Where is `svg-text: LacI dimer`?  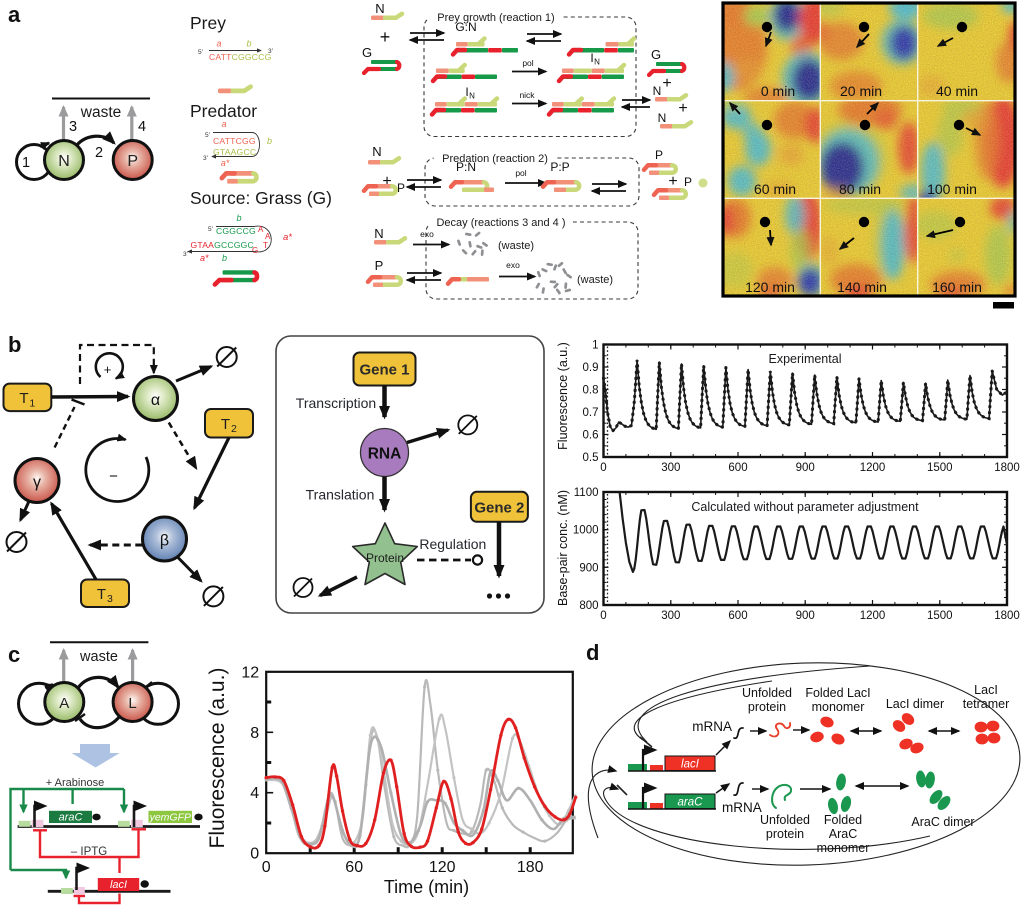 svg-text: LacI dimer is located at coordinates (915, 704).